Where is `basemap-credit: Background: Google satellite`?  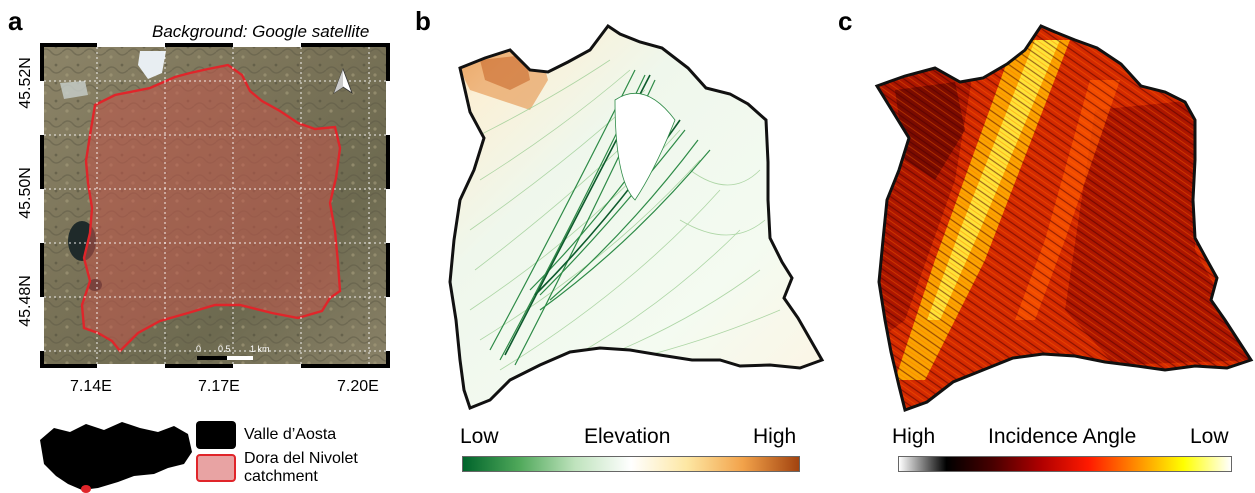 basemap-credit: Background: Google satellite is located at coordinates (261, 31).